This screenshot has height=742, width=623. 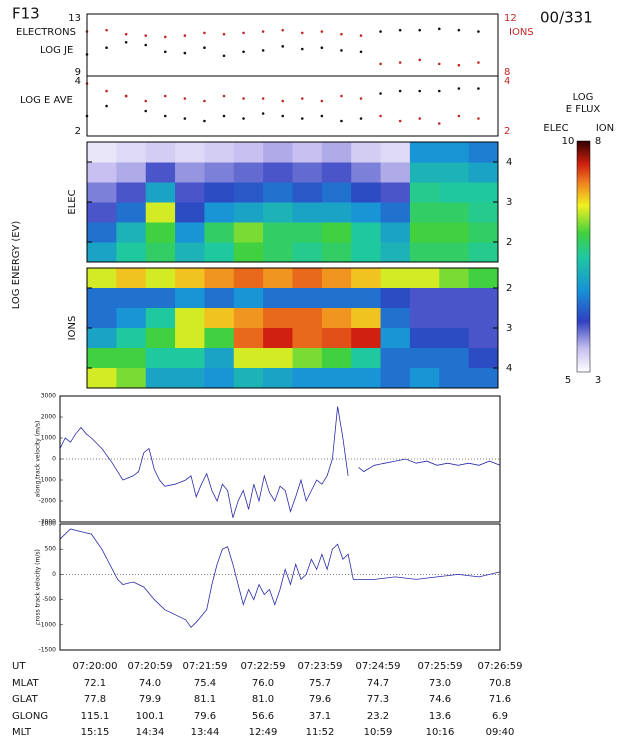 I want to click on table-cell: 75.4, so click(x=205, y=683).